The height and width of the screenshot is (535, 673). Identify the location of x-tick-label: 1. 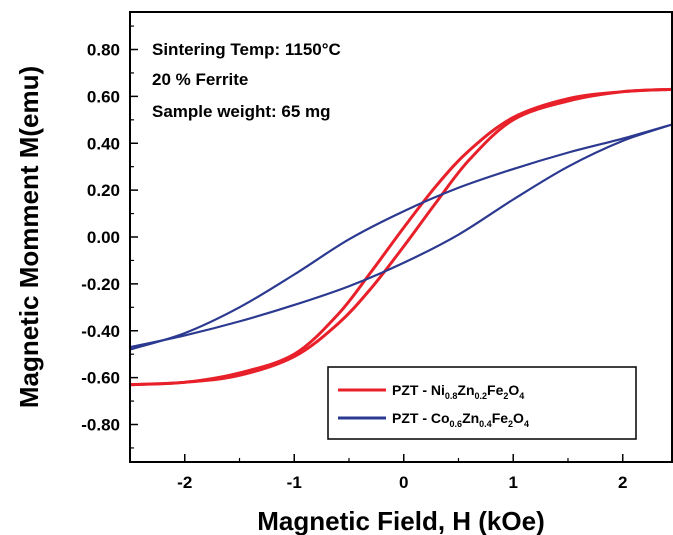
(512, 482).